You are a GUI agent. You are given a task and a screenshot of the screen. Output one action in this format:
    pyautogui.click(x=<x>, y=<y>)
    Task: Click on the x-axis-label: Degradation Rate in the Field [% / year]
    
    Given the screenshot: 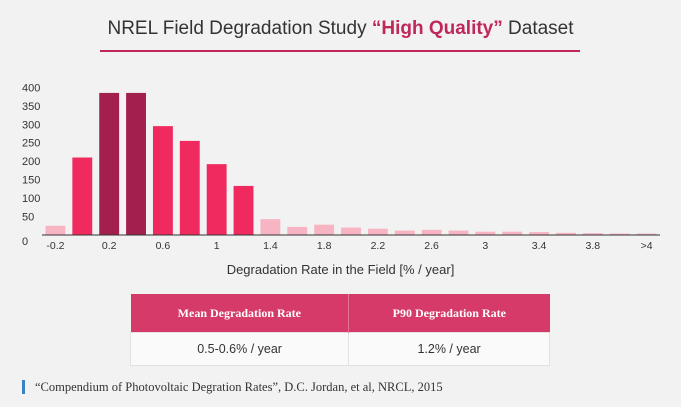 What is the action you would take?
    pyautogui.click(x=340, y=269)
    